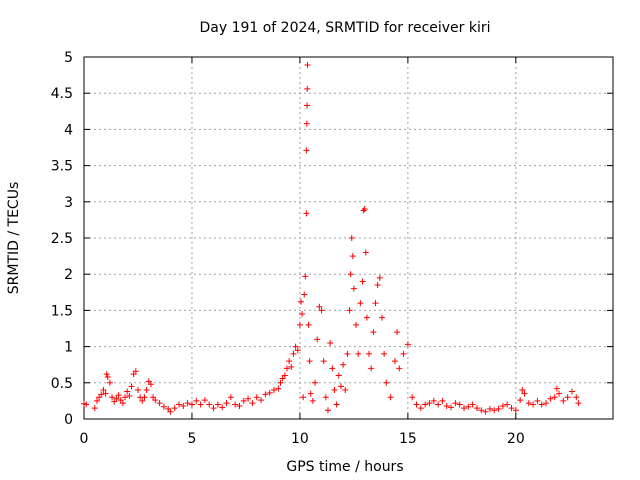 The width and height of the screenshot is (640, 480). What do you see at coordinates (14, 238) in the screenshot?
I see `y-axis-label: SRMTID / TECUs` at bounding box center [14, 238].